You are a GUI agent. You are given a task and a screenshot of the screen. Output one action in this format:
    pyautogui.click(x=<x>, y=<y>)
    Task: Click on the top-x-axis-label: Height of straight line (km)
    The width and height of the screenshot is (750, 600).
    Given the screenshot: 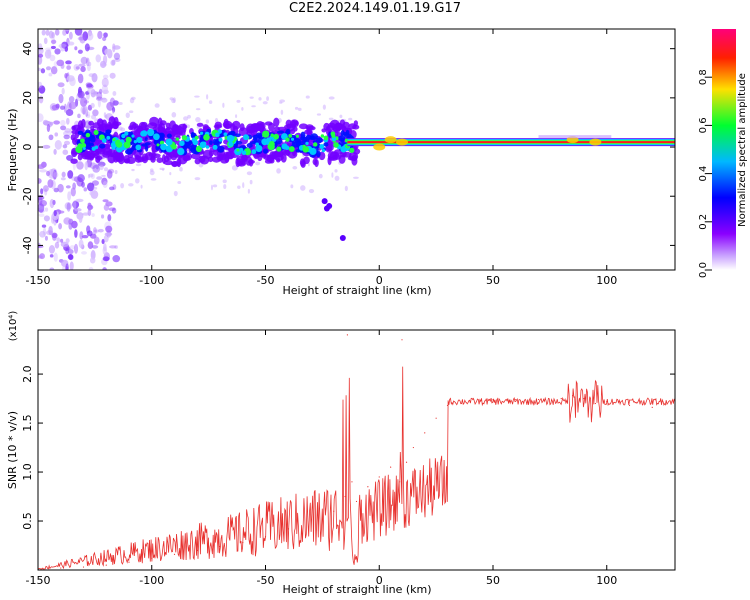 What is the action you would take?
    pyautogui.click(x=356, y=290)
    